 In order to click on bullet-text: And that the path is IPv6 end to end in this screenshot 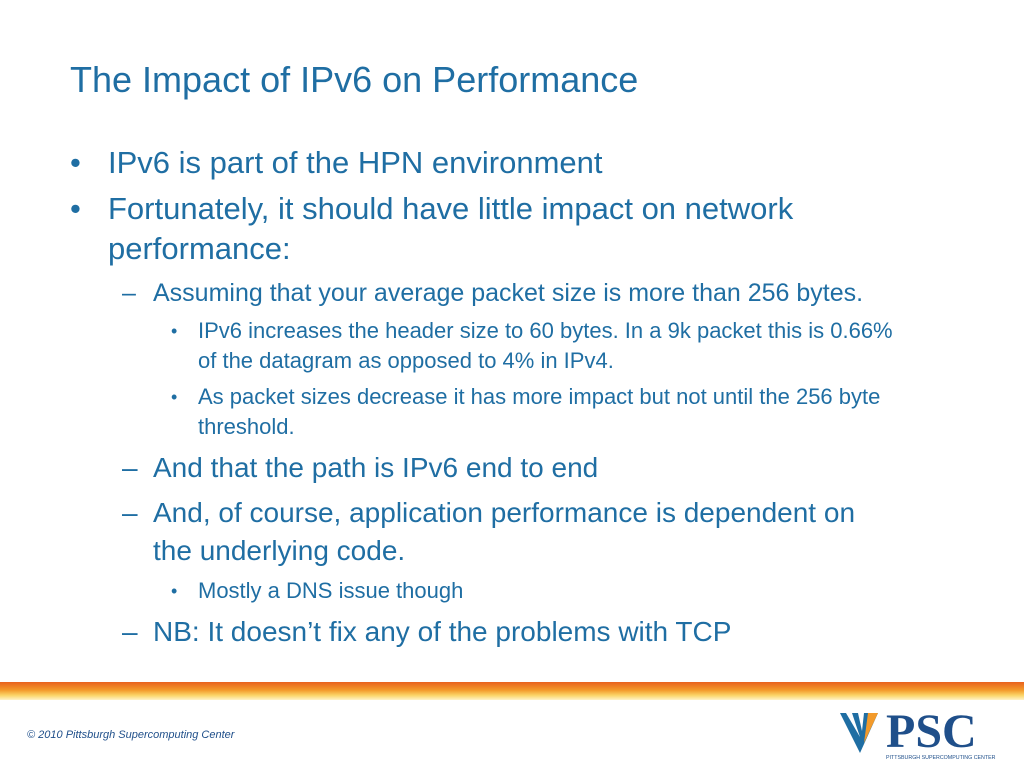, I will do `click(376, 467)`.